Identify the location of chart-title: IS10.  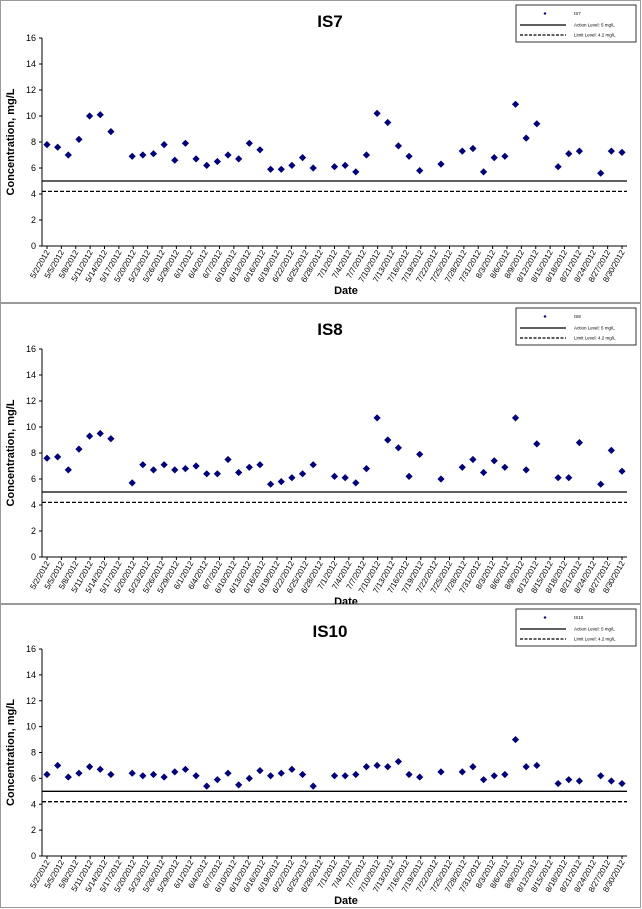
(330, 631).